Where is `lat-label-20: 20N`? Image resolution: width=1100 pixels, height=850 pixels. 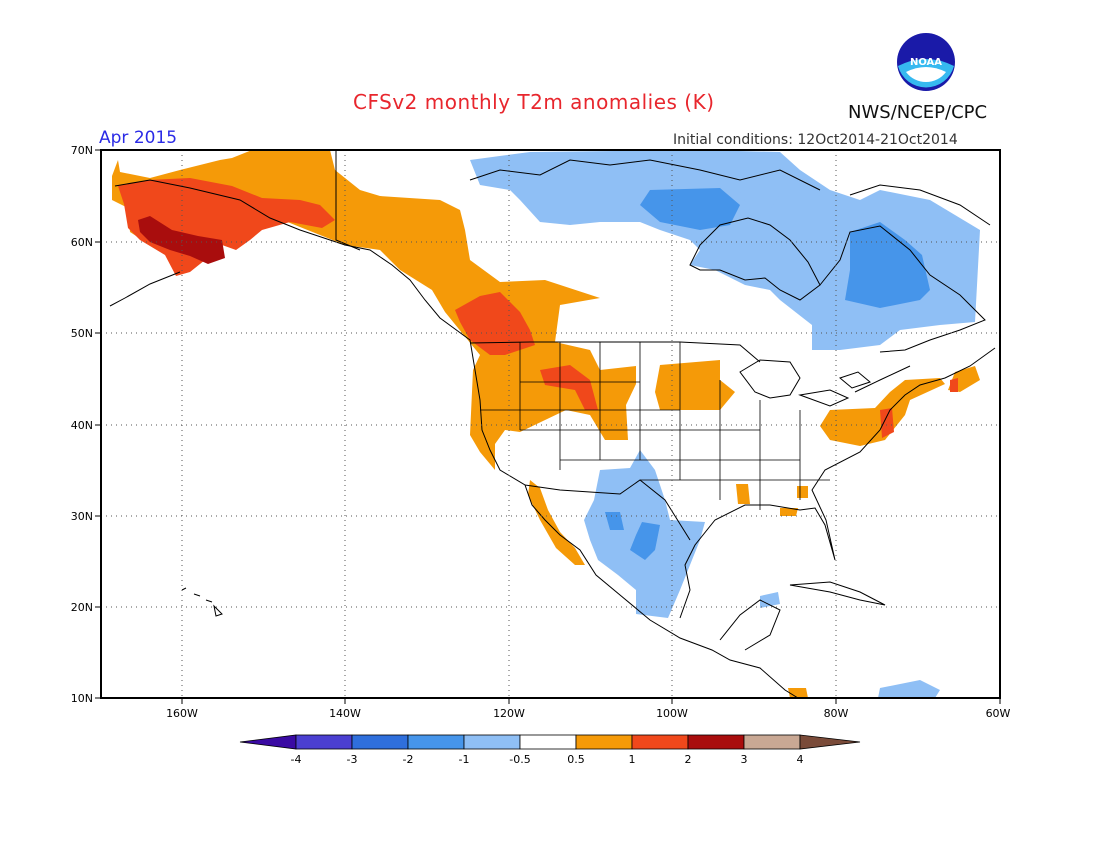
lat-label-20: 20N is located at coordinates (82, 607).